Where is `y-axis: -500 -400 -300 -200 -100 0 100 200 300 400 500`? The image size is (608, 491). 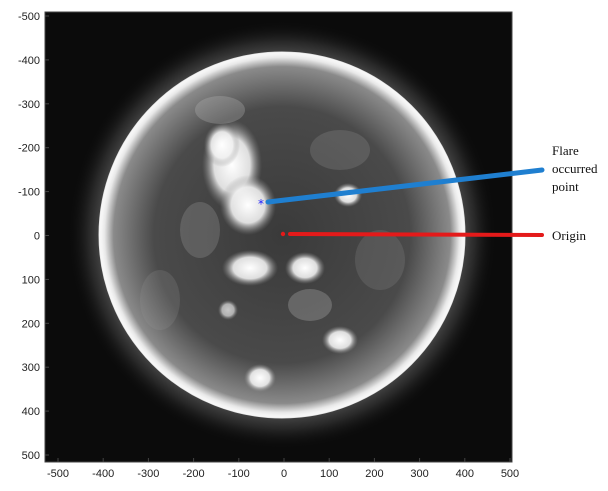
y-axis: -500 -400 -300 -200 -100 0 100 200 300 400 500 is located at coordinates (33, 236).